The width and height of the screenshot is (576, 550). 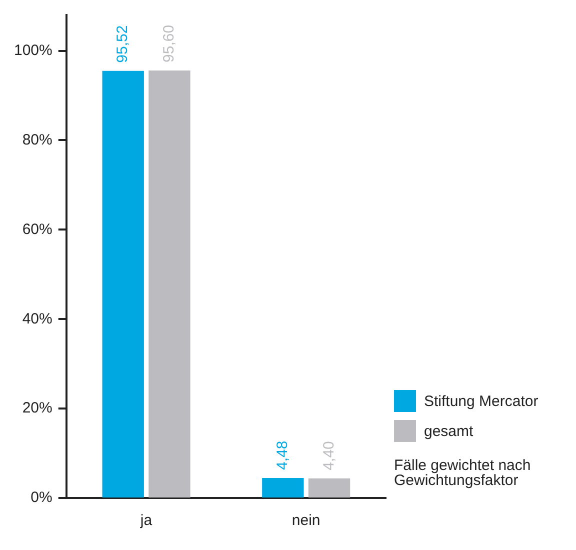 I want to click on x-tick-label: ja, so click(x=146, y=521).